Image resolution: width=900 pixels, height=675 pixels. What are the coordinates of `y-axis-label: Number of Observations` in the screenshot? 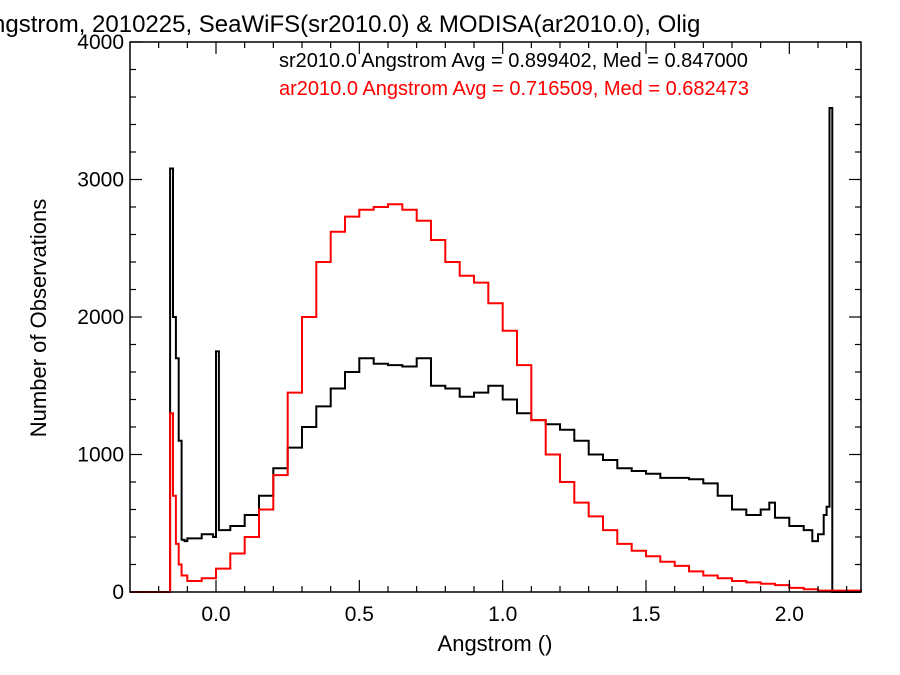 It's located at (38, 318).